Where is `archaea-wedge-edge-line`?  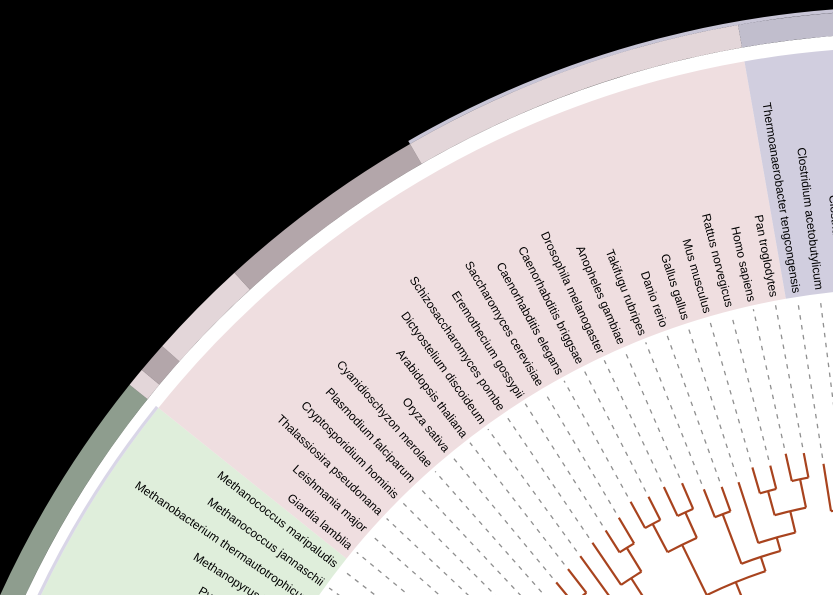
archaea-wedge-edge-line is located at coordinates (98, 500).